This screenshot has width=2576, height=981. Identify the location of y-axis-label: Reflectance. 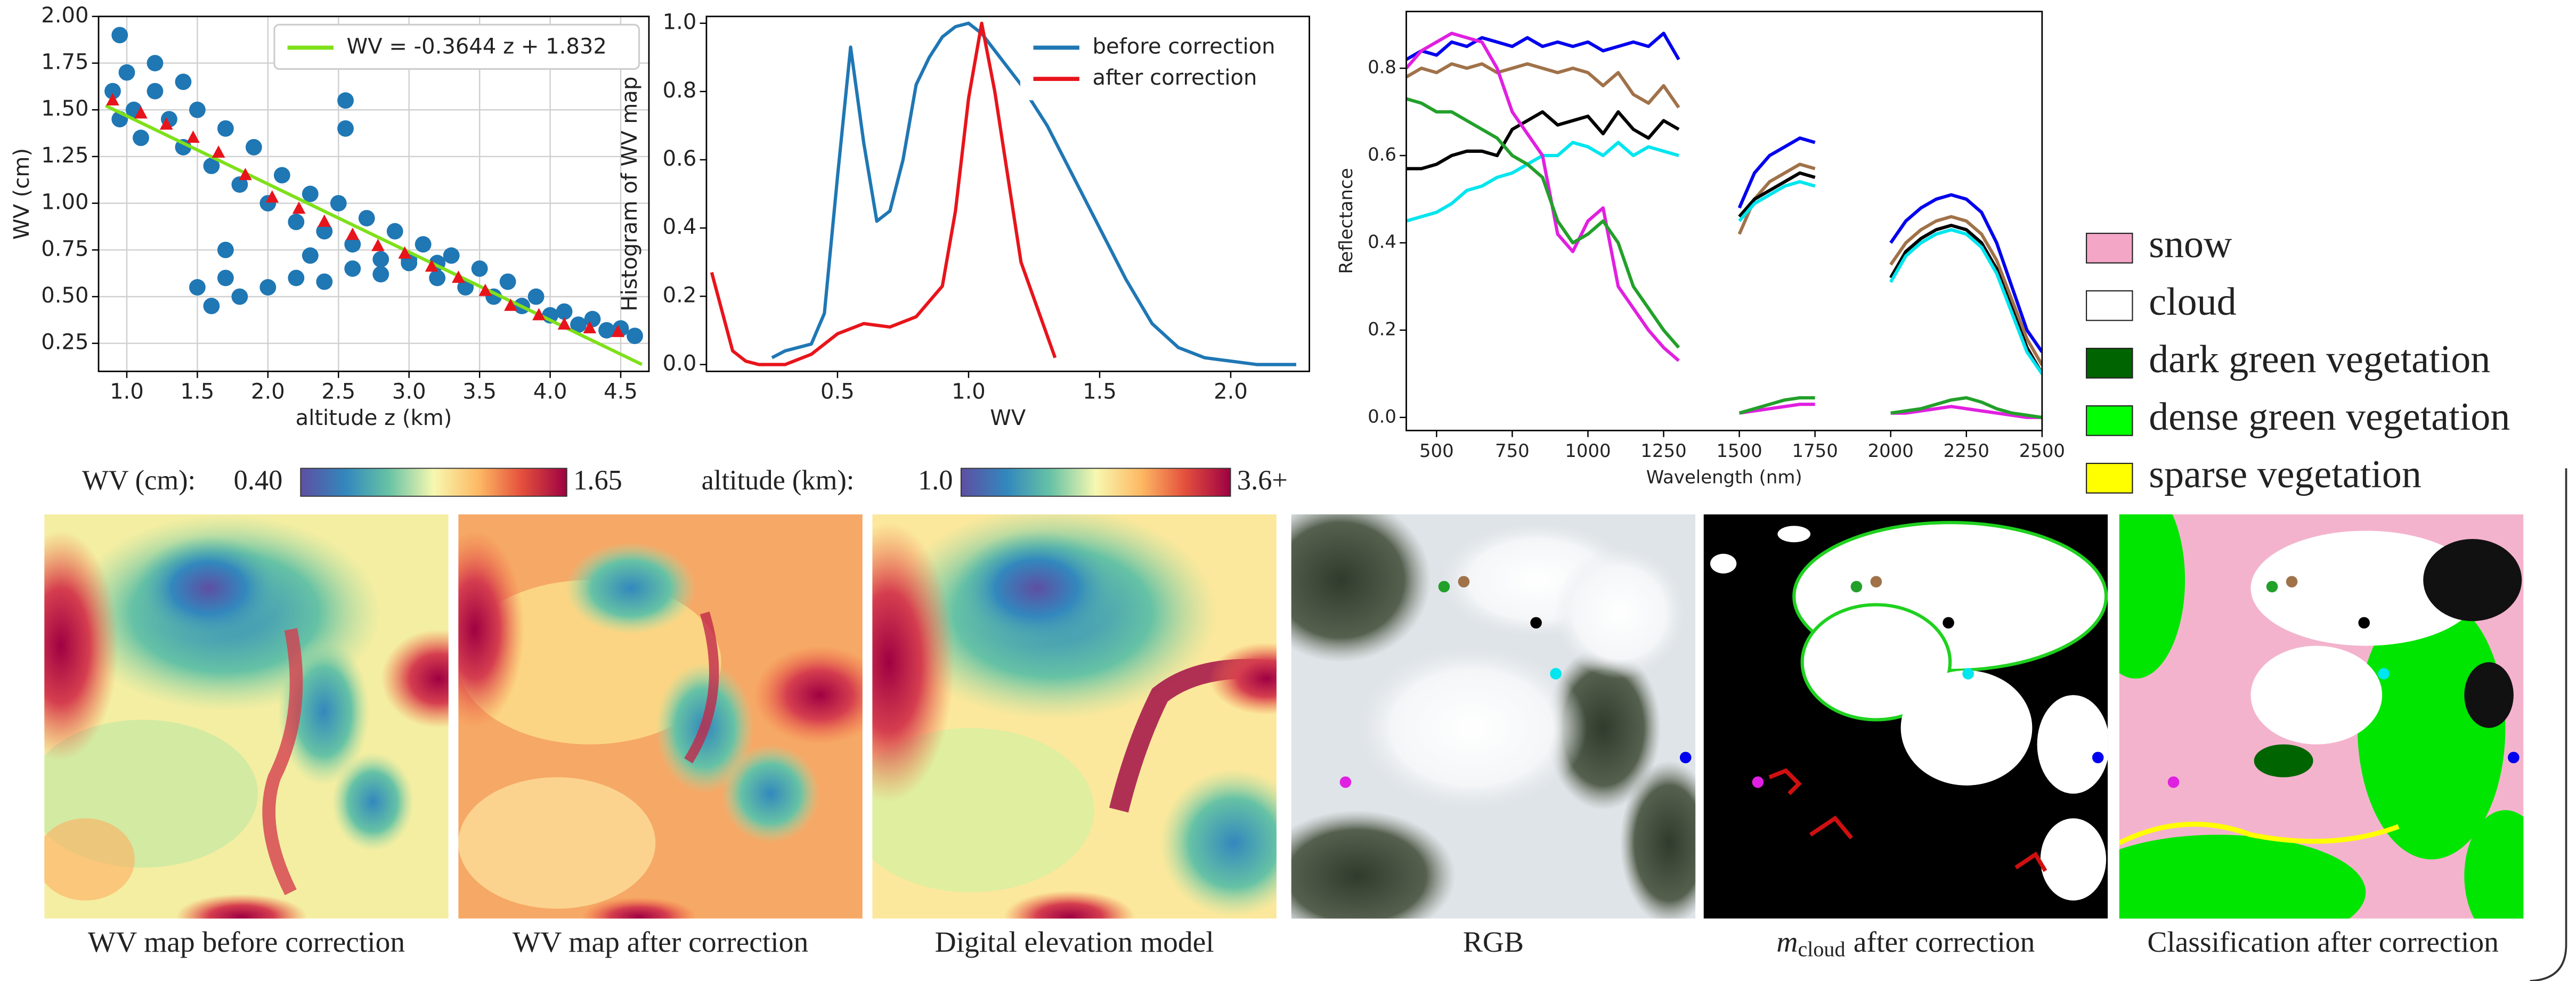
(1346, 221).